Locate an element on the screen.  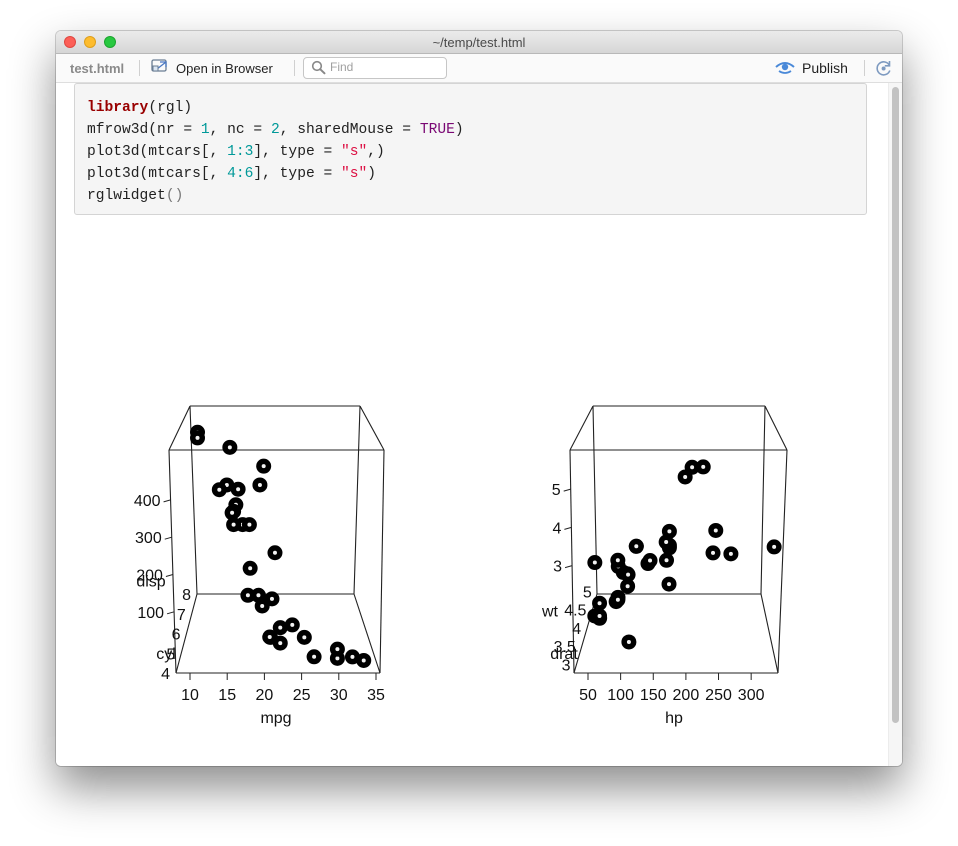
code-token: 2 is located at coordinates (275, 130).